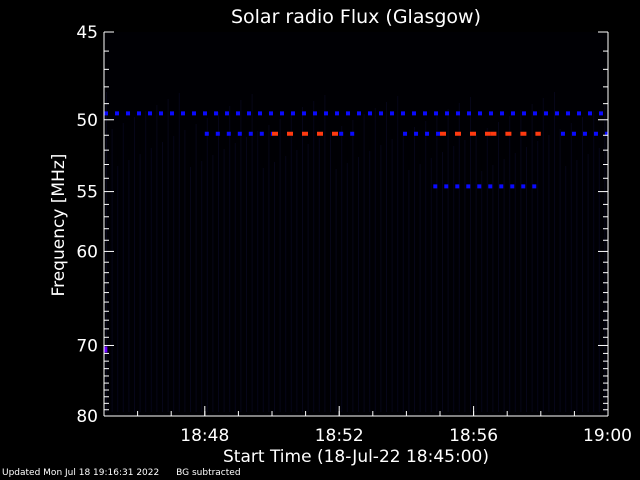 Image resolution: width=640 pixels, height=480 pixels. What do you see at coordinates (473, 436) in the screenshot?
I see `x-tick-label: 18:56` at bounding box center [473, 436].